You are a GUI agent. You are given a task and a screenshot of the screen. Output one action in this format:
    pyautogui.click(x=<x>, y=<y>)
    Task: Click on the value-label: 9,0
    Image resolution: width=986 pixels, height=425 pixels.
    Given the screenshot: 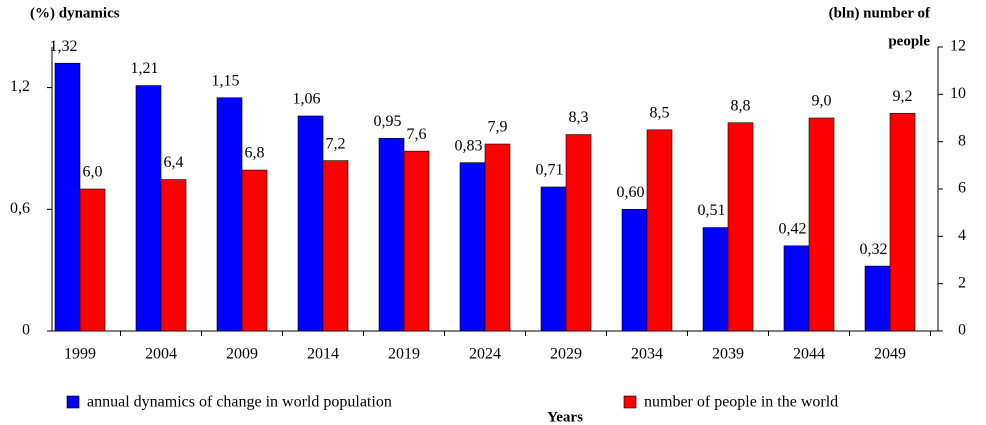 What is the action you would take?
    pyautogui.click(x=822, y=101)
    